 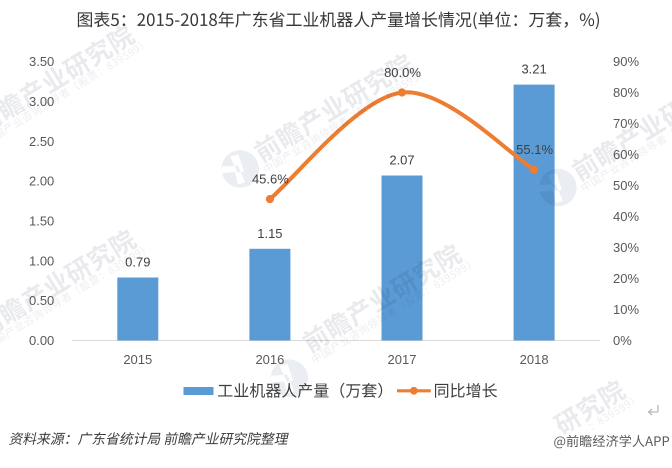 What do you see at coordinates (626, 309) in the screenshot?
I see `svg-text: 10%` at bounding box center [626, 309].